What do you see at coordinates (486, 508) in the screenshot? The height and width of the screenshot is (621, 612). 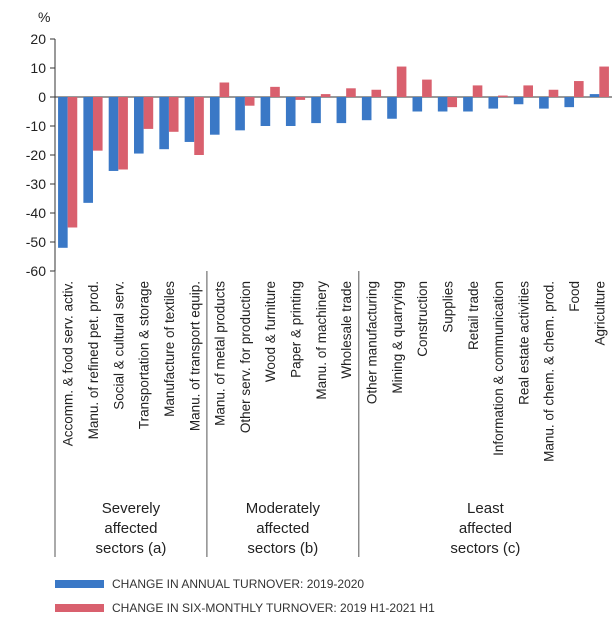 I see `group-label: Least` at bounding box center [486, 508].